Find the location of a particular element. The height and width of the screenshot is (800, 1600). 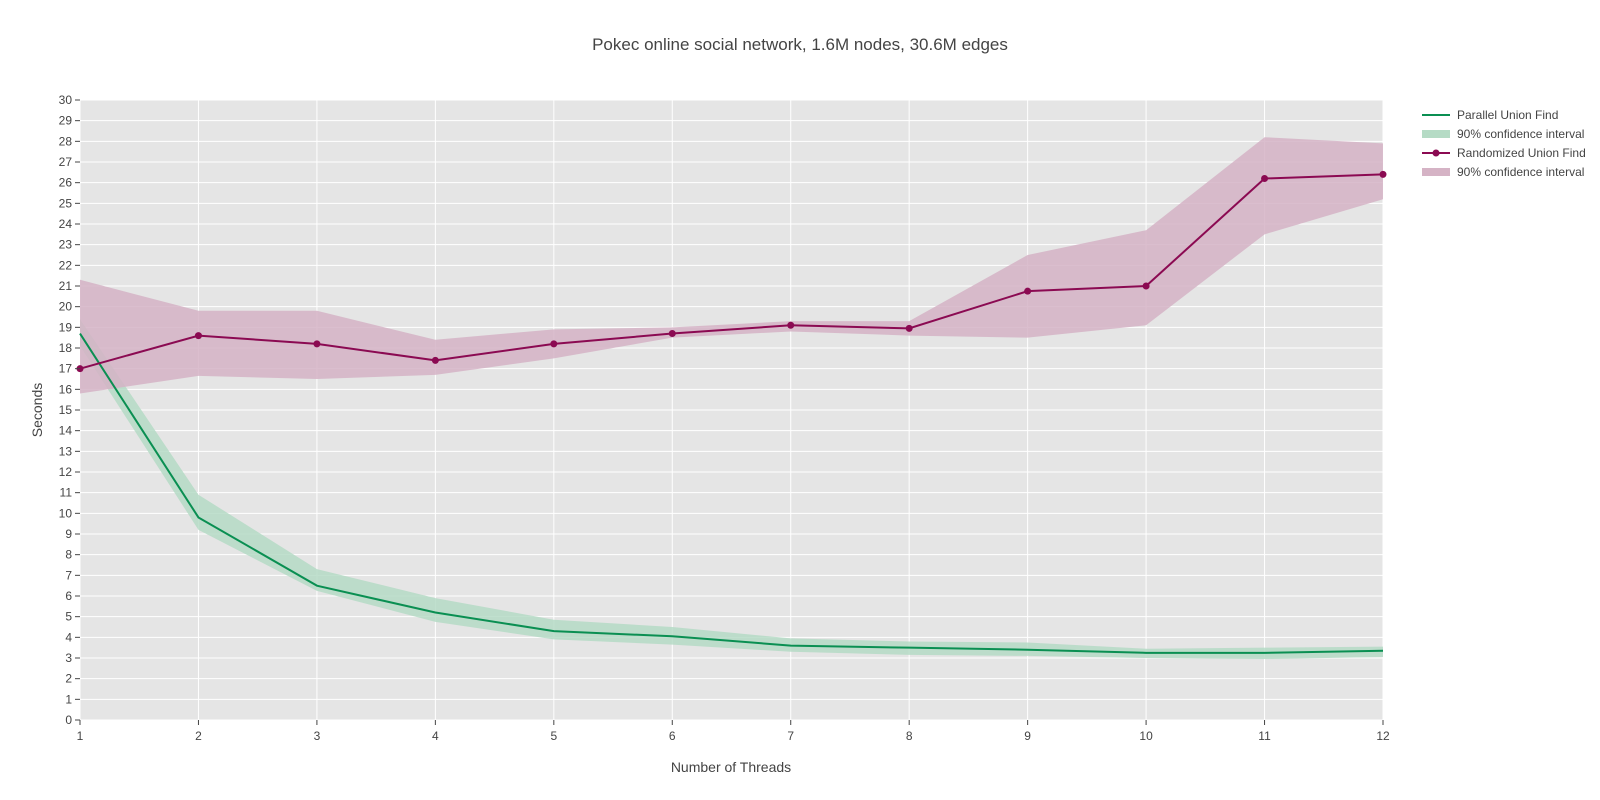

y-tick-label: 18 is located at coordinates (66, 348).